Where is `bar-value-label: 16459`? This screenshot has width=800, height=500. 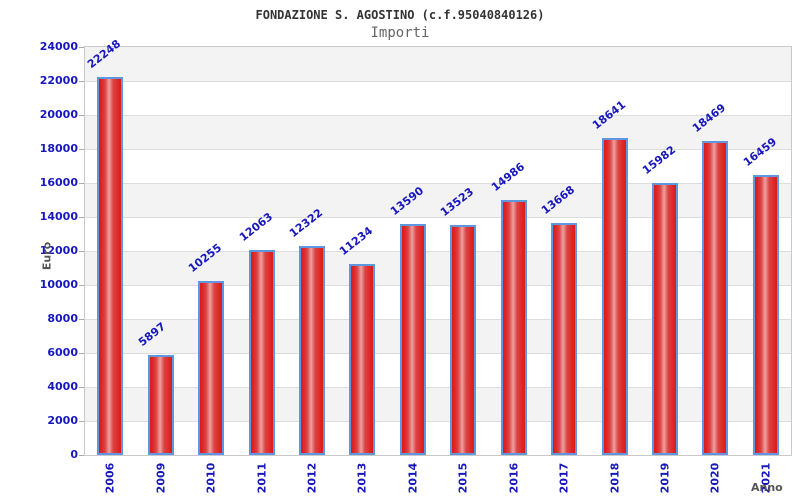
bar-value-label: 16459 is located at coordinates (759, 152).